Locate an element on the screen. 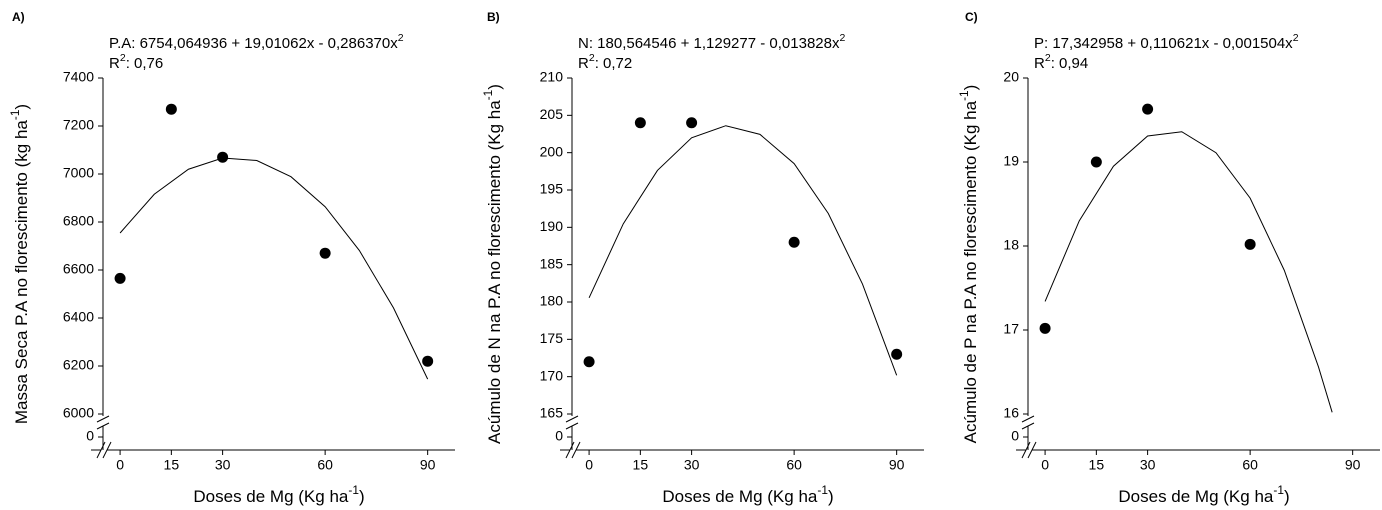 This screenshot has width=1382, height=510. y-tick-label: 6600 is located at coordinates (78, 269).